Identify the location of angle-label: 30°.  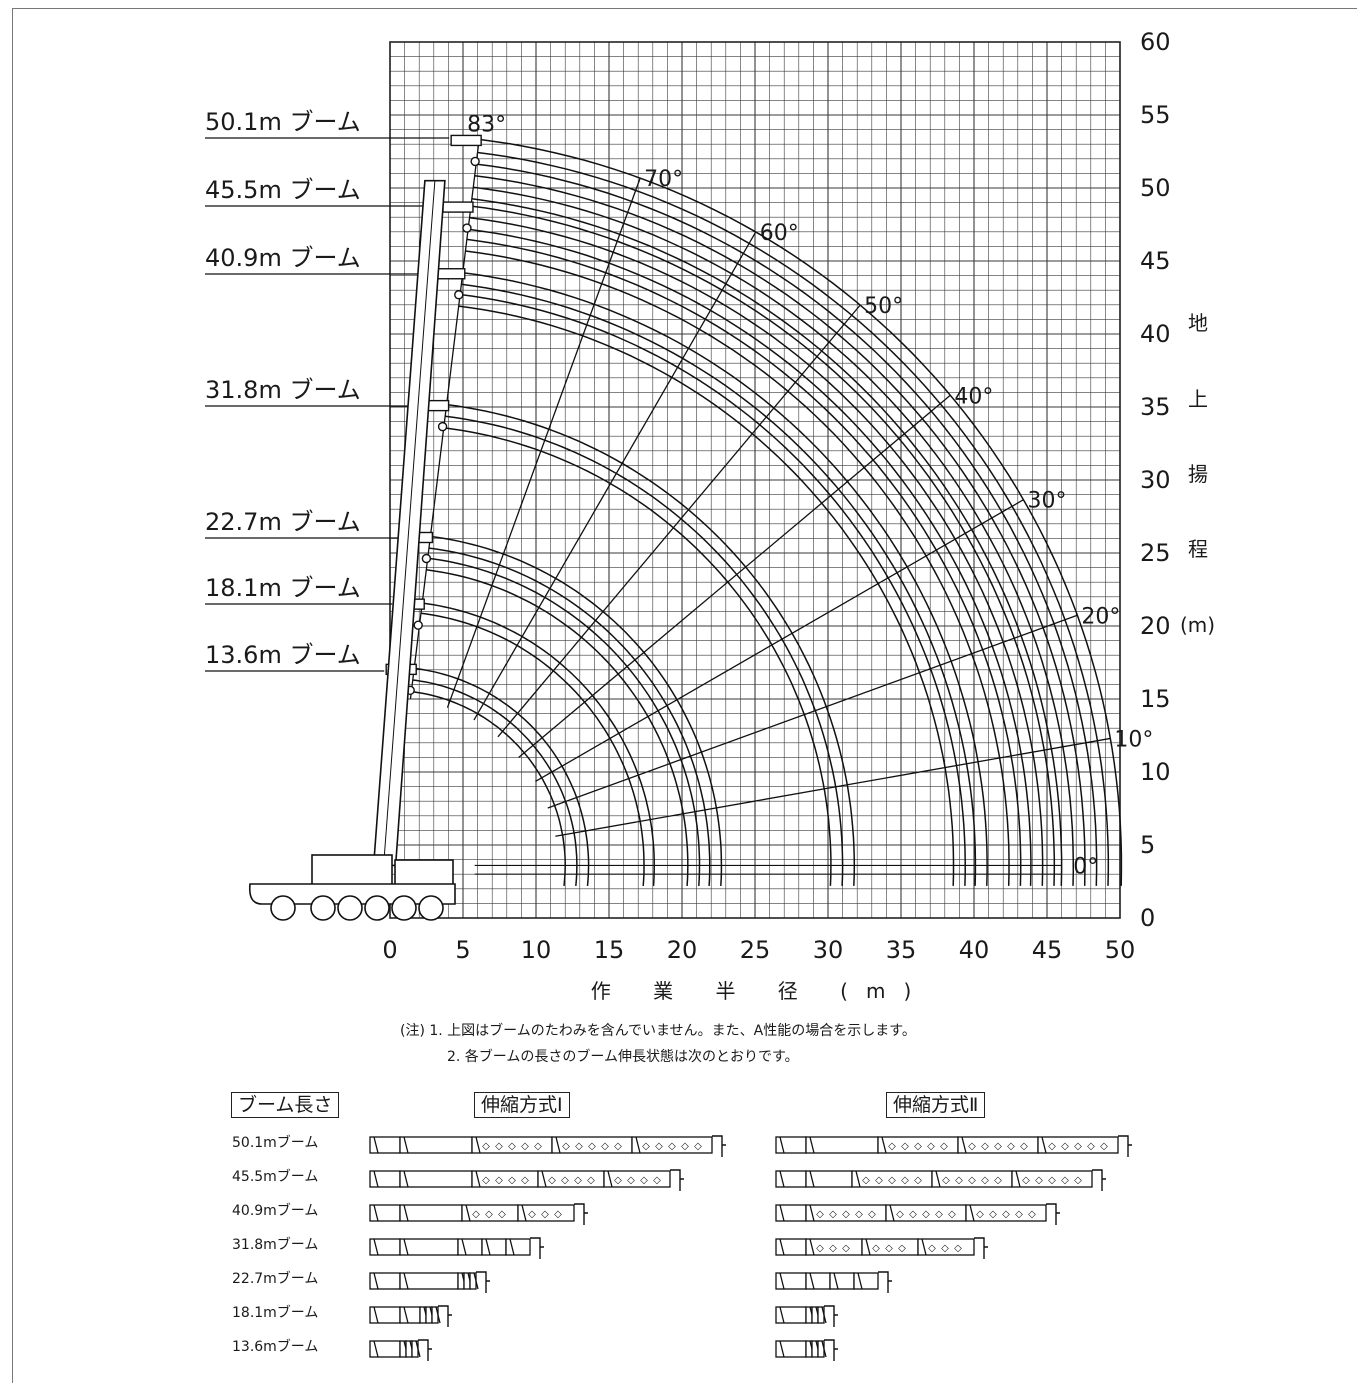
(1046, 501).